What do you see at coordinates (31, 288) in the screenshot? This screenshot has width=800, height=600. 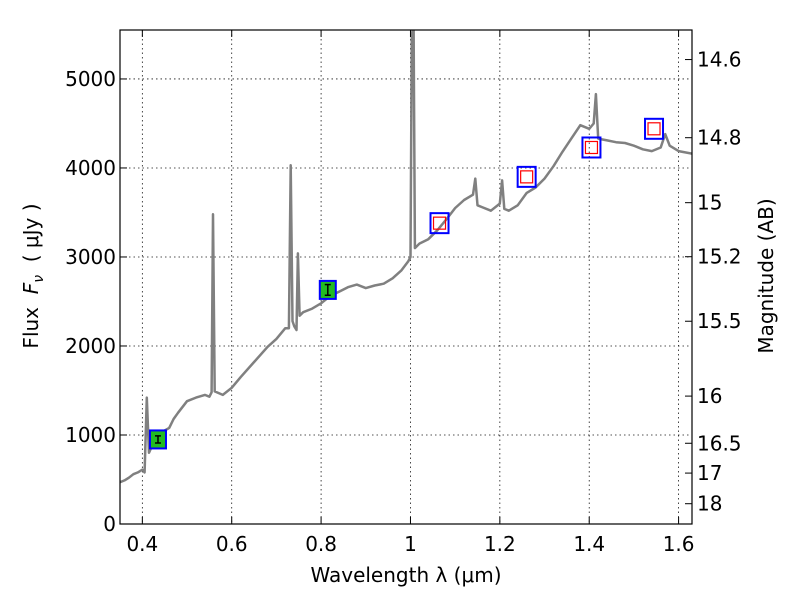 I see `y-axis-label-symbol: F` at bounding box center [31, 288].